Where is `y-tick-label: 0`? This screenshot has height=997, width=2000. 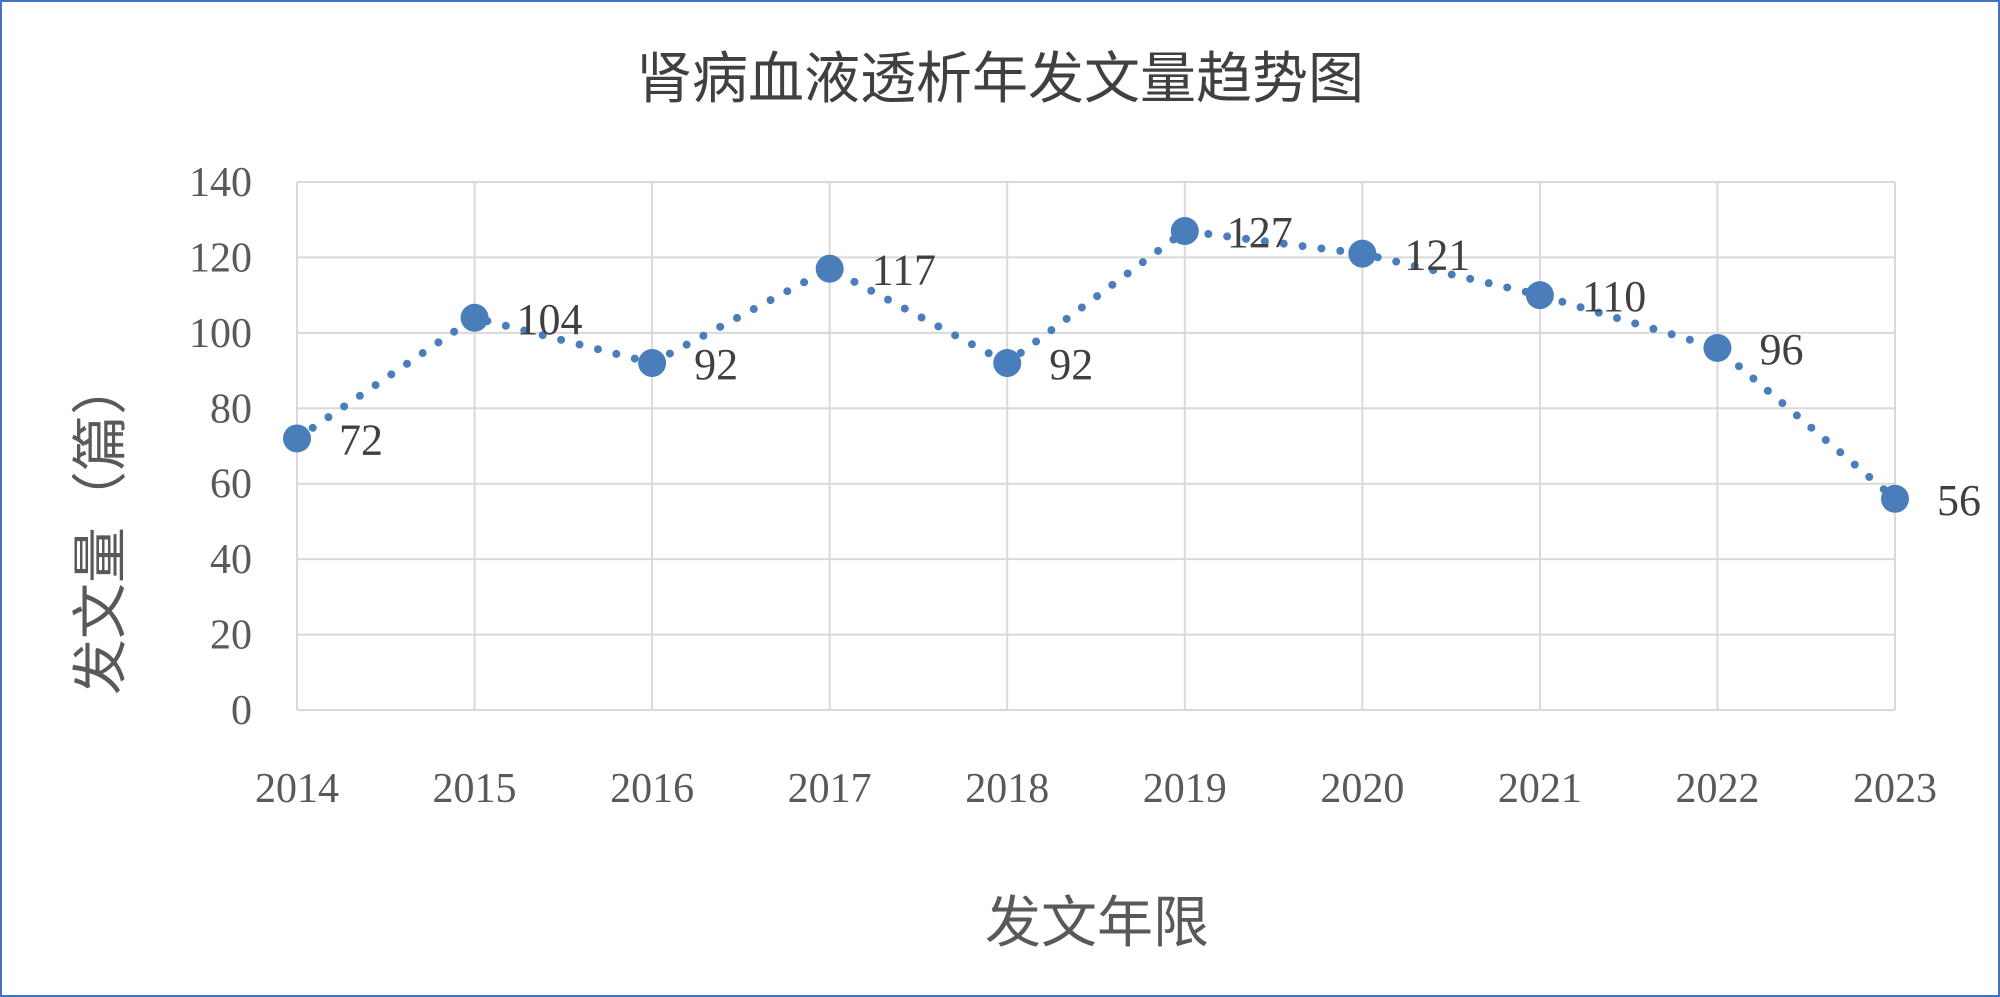
y-tick-label: 0 is located at coordinates (241, 711).